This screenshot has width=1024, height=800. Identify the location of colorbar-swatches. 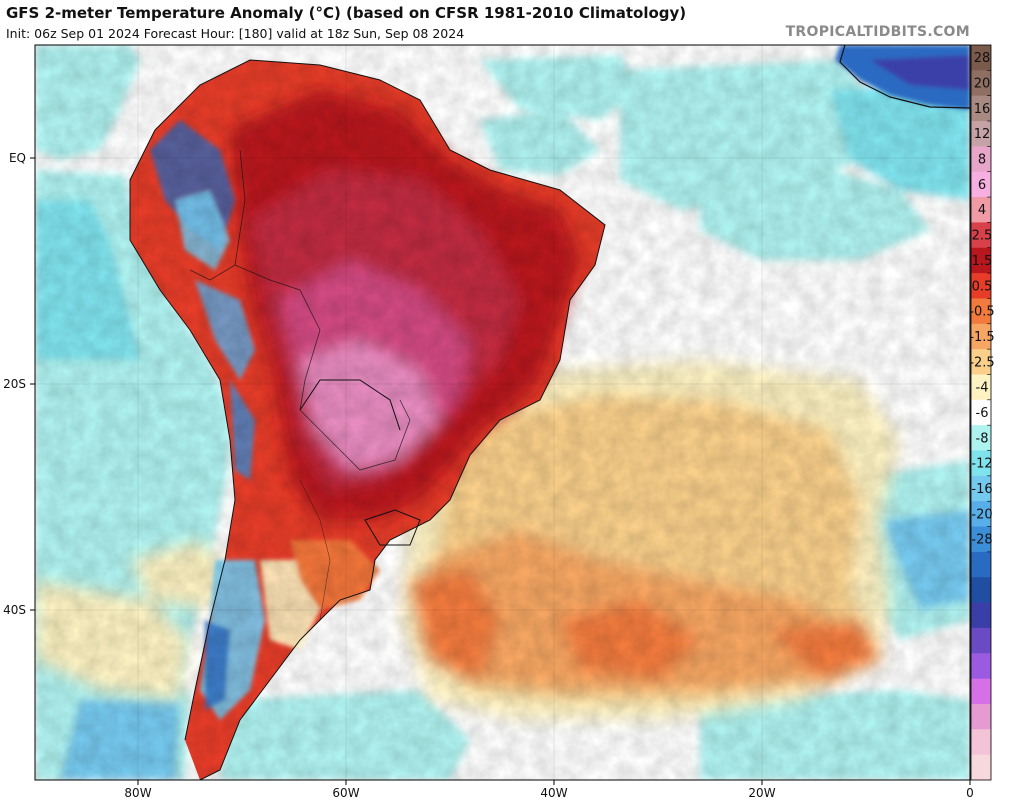
(981, 413).